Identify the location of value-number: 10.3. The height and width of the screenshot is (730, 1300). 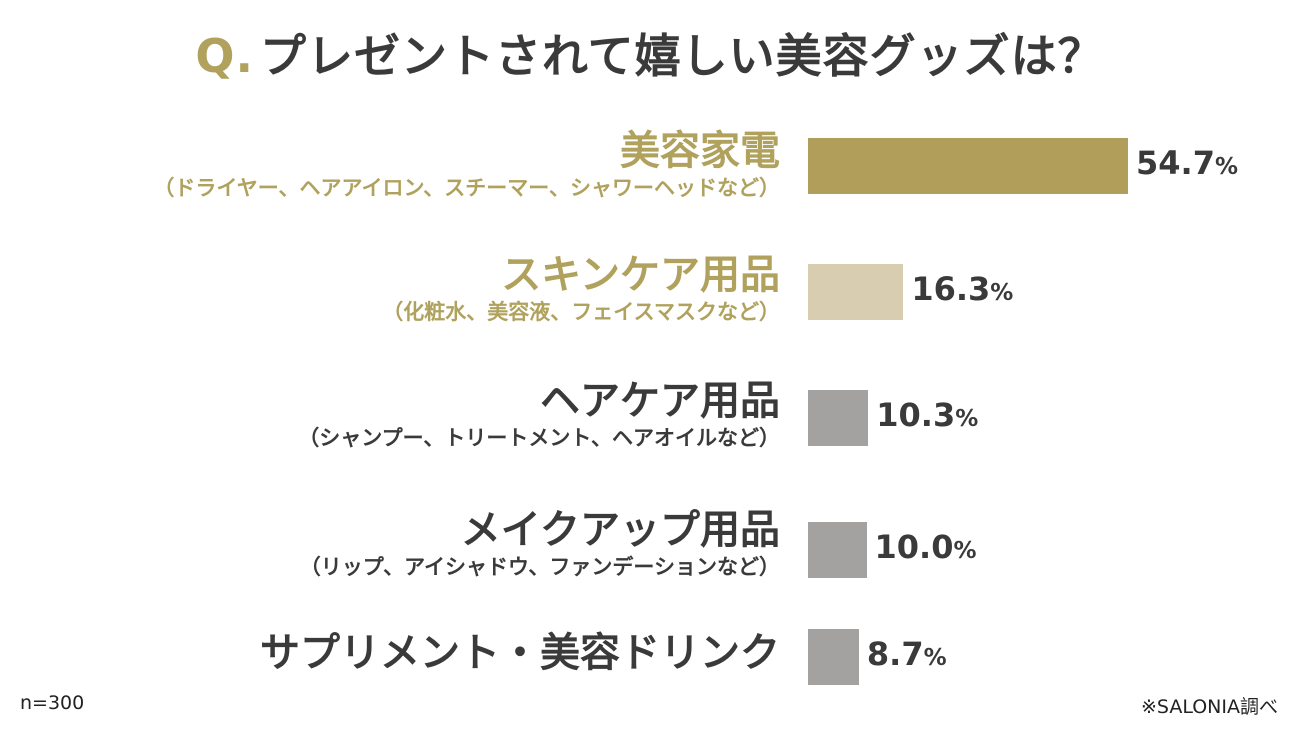
(916, 415).